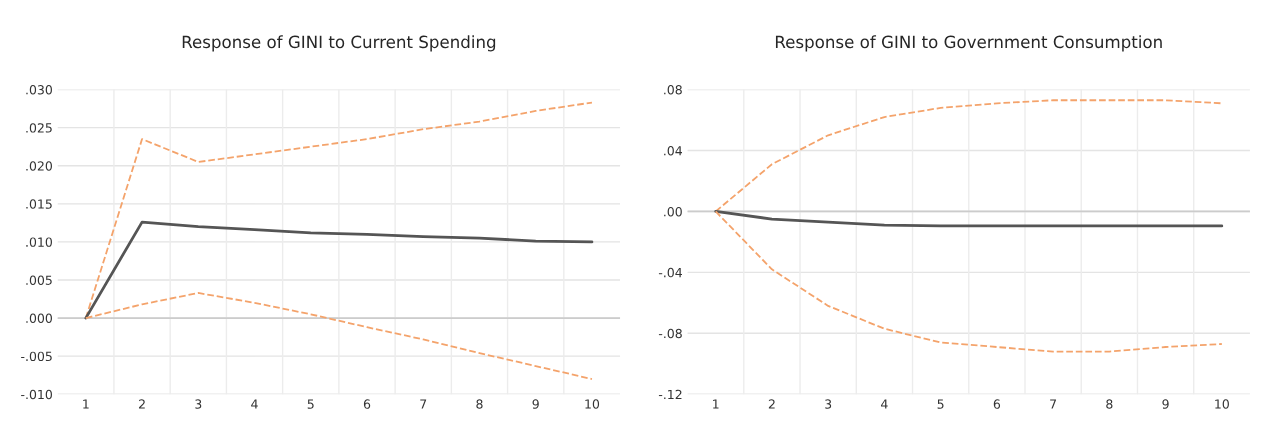 The image size is (1282, 448). Describe the element at coordinates (673, 151) in the screenshot. I see `y-tick-label: .04` at that location.